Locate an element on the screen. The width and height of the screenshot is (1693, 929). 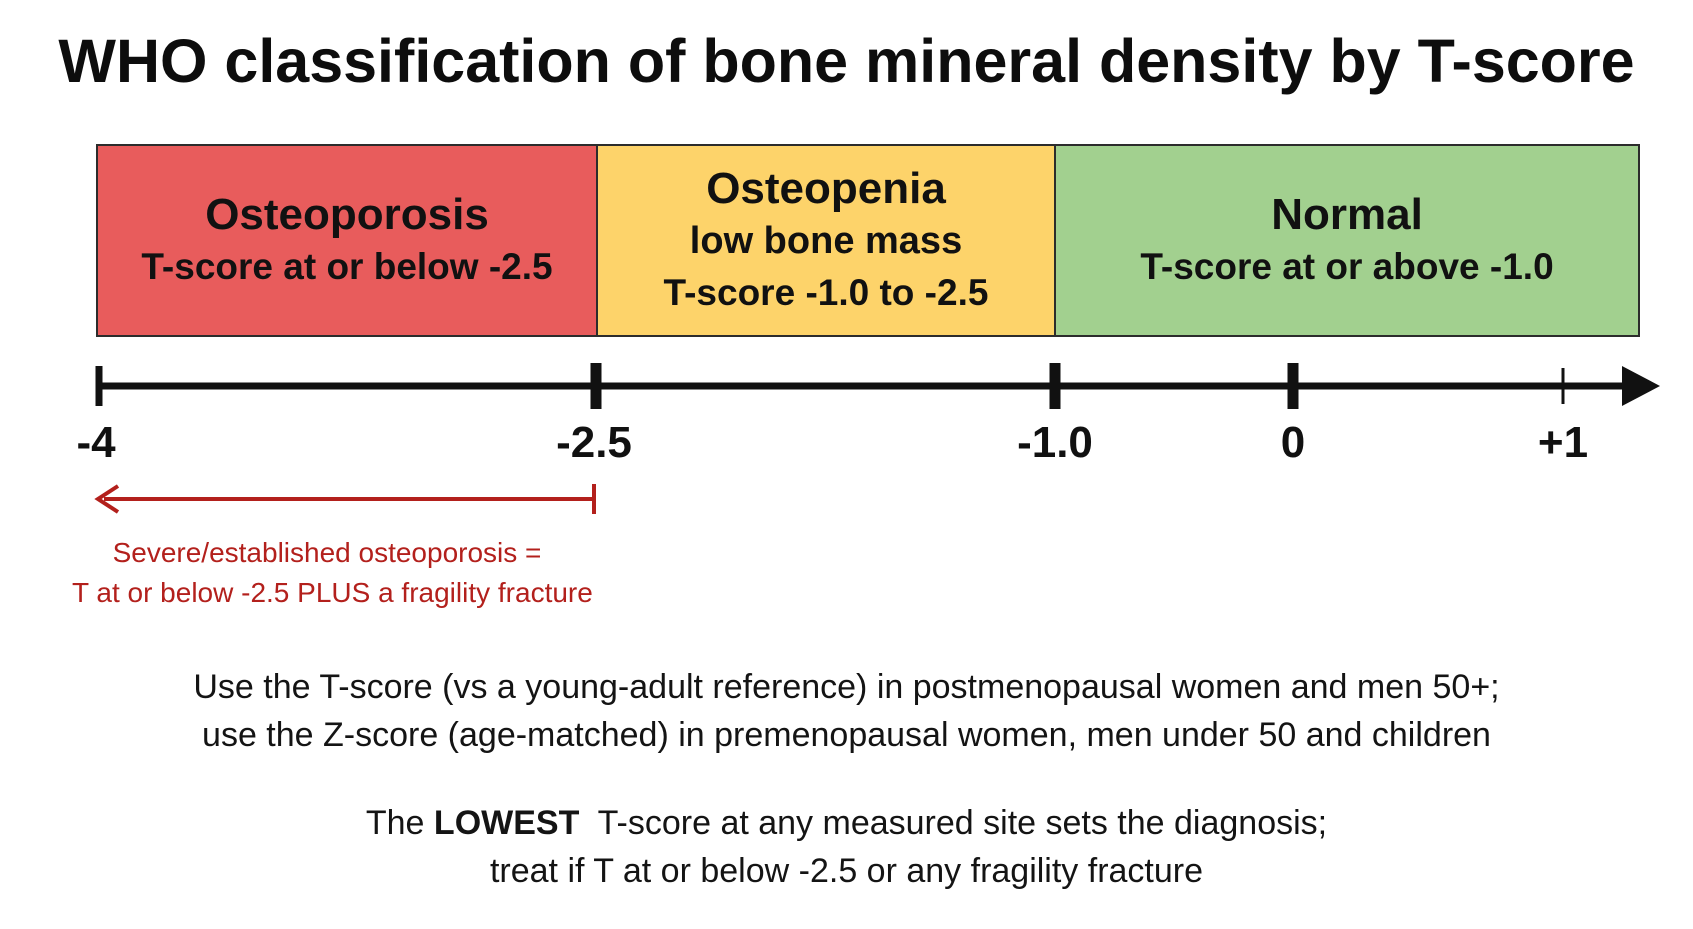
band-osteopenia-subheading: low bone mass is located at coordinates (826, 240).